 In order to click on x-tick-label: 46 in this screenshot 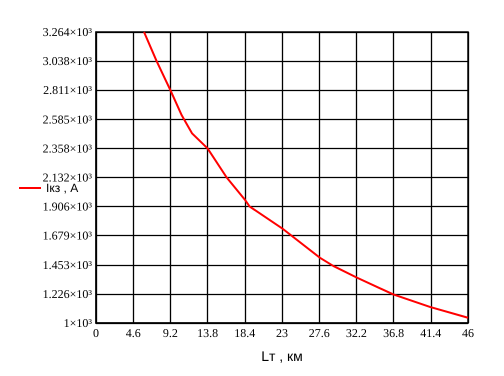, I will do `click(468, 333)`.